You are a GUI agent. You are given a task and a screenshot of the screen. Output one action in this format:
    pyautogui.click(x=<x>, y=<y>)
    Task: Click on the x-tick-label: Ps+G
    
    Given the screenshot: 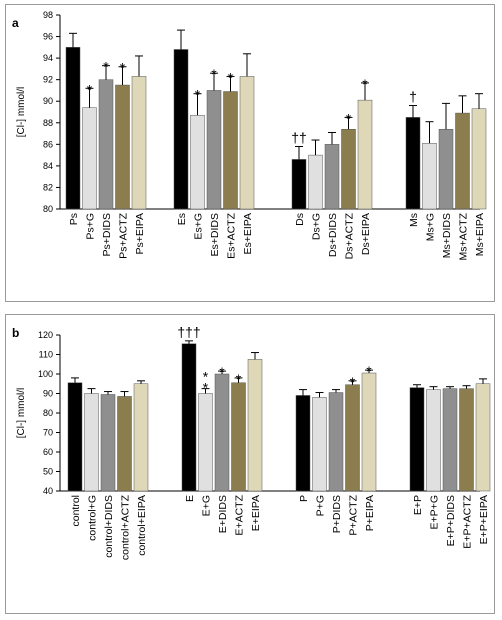 What is the action you would take?
    pyautogui.click(x=91, y=226)
    